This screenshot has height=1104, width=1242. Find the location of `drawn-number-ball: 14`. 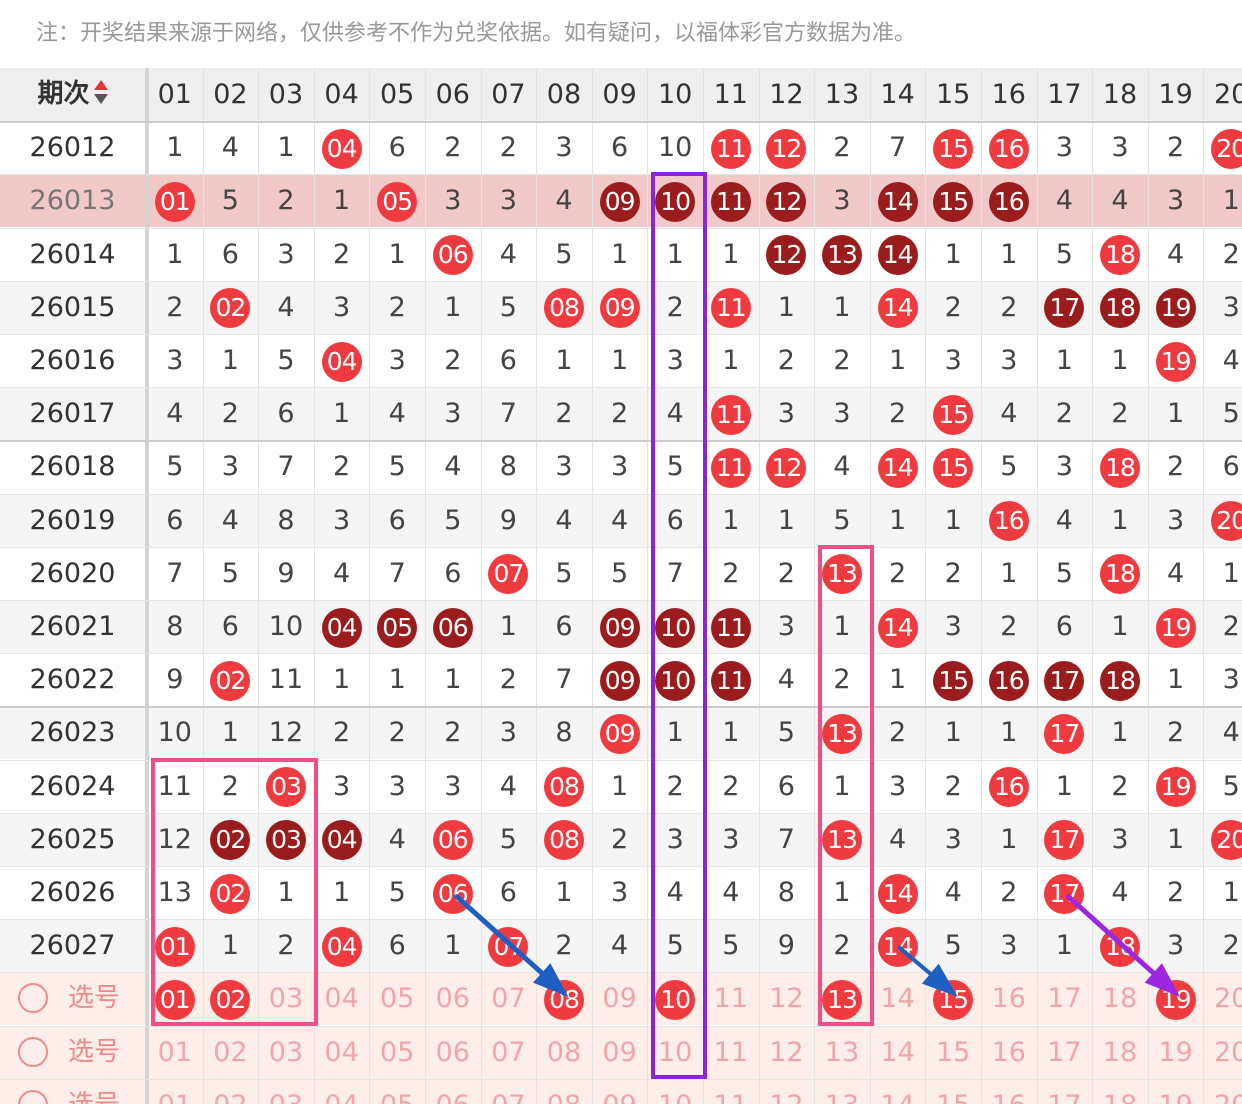

drawn-number-ball: 14 is located at coordinates (898, 466).